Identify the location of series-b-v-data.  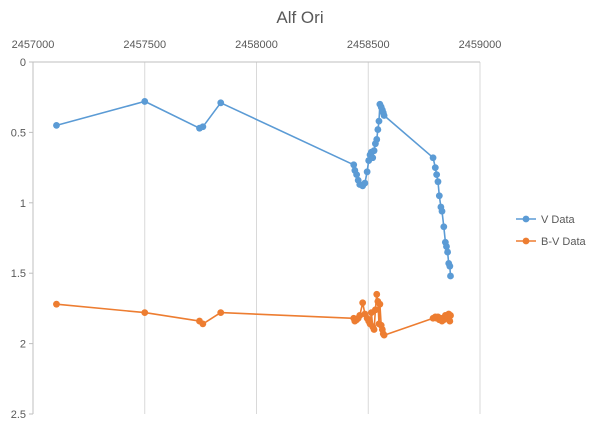
(253, 314).